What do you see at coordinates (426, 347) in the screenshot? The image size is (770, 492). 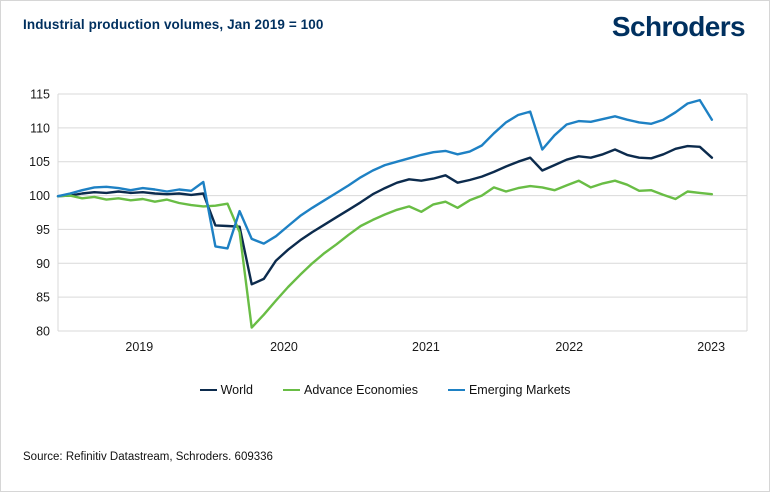 I see `x-tick-label: 2021` at bounding box center [426, 347].